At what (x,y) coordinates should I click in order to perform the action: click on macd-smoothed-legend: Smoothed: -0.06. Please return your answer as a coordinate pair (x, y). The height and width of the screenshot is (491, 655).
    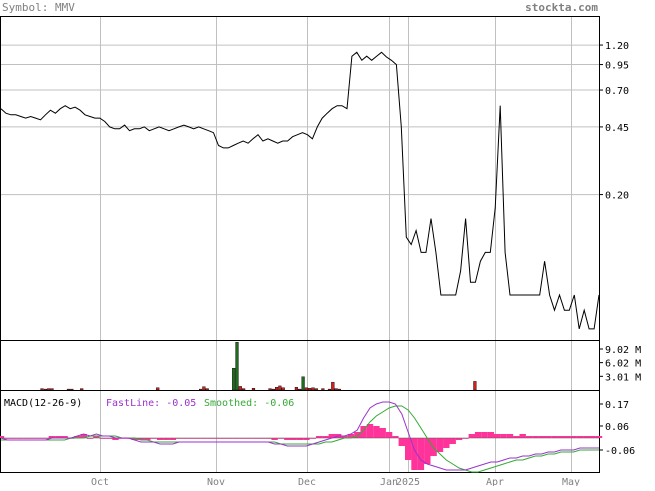
    Looking at the image, I should click on (249, 403).